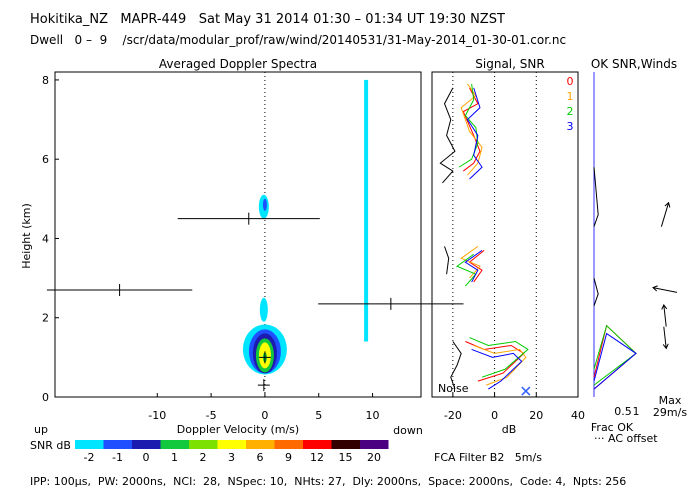 This screenshot has height=500, width=700. What do you see at coordinates (374, 457) in the screenshot?
I see `colorbar-tick-label: 20` at bounding box center [374, 457].